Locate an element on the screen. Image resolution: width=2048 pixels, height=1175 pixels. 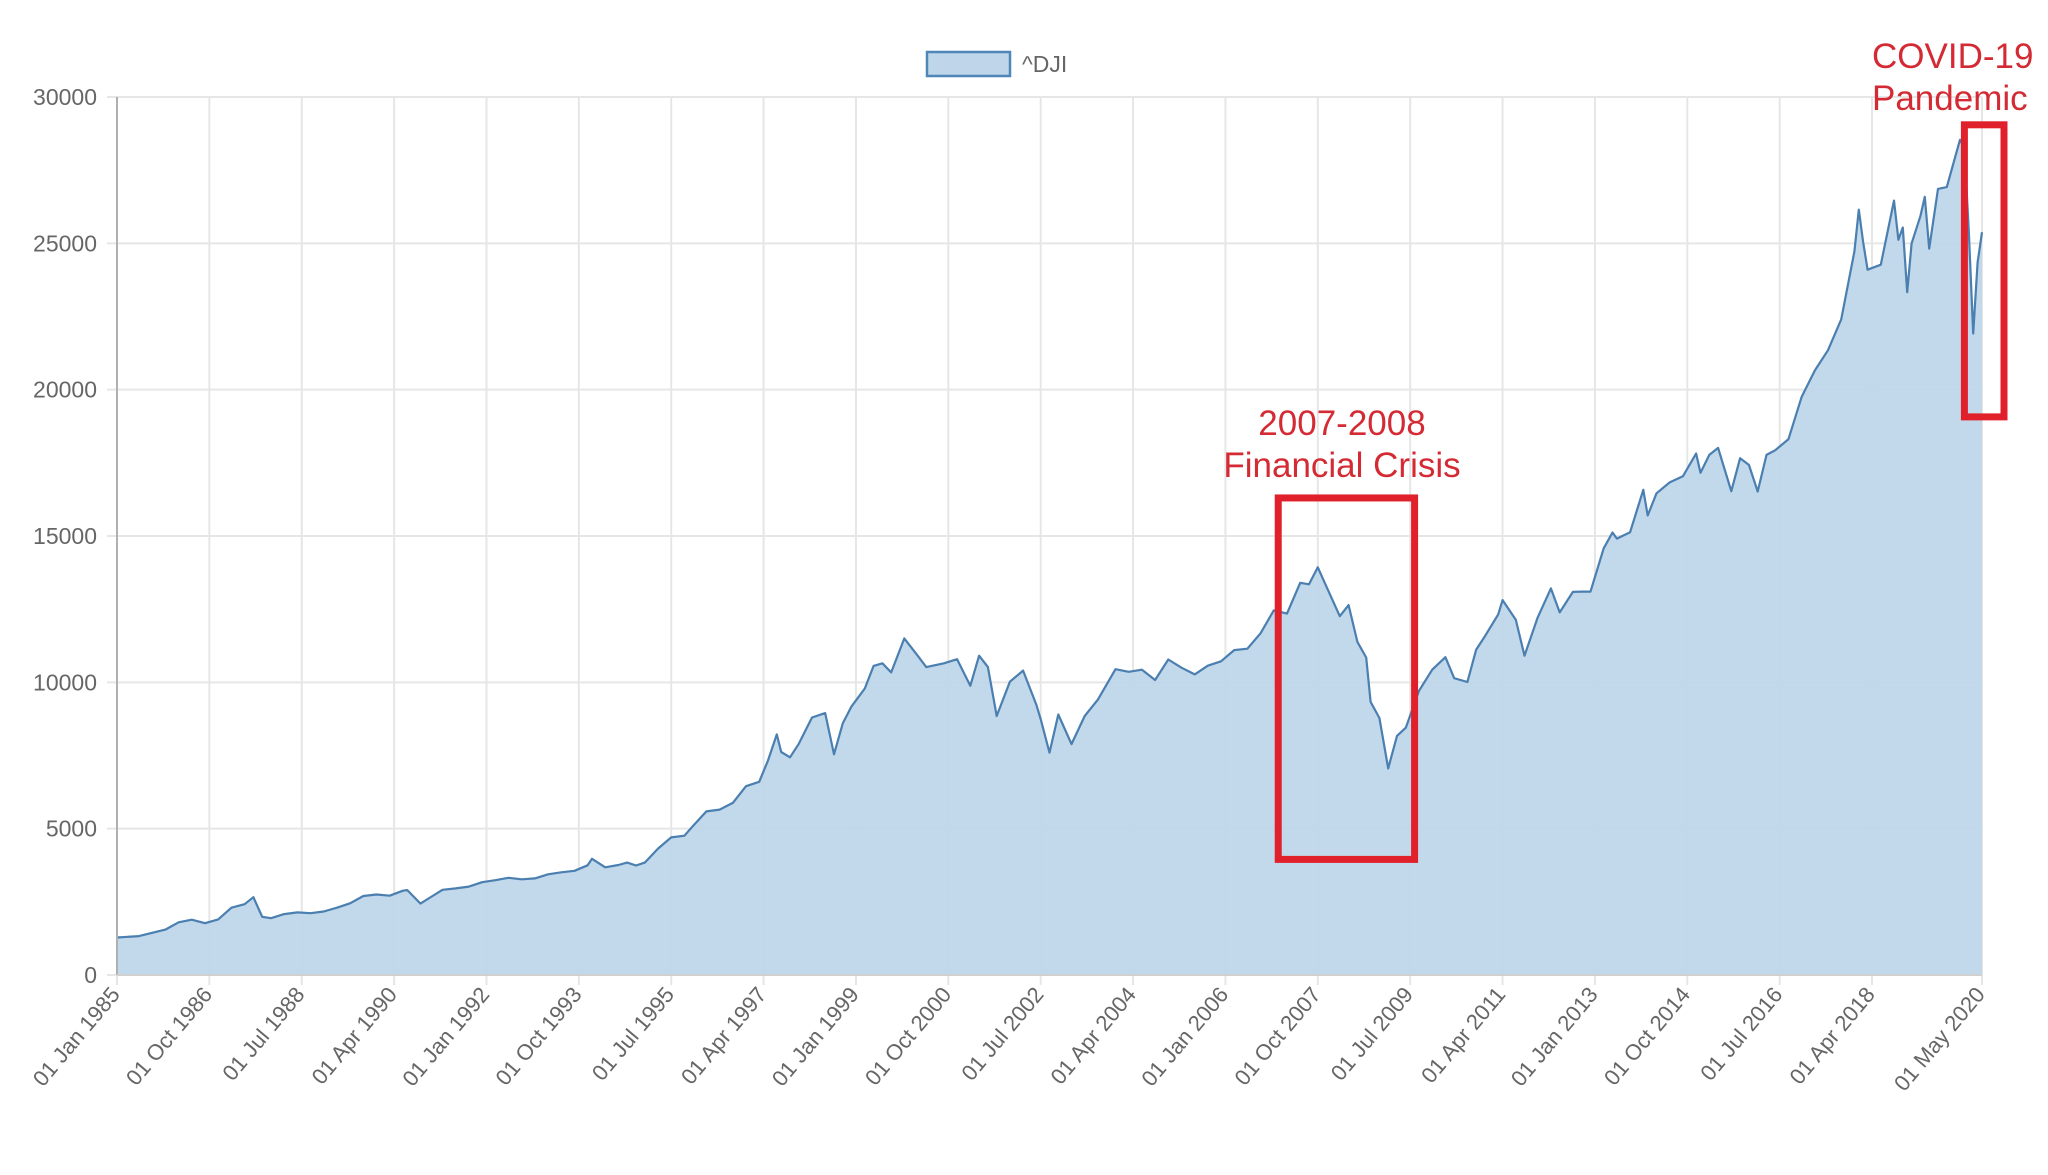
y-tick-label: 25000 is located at coordinates (65, 243).